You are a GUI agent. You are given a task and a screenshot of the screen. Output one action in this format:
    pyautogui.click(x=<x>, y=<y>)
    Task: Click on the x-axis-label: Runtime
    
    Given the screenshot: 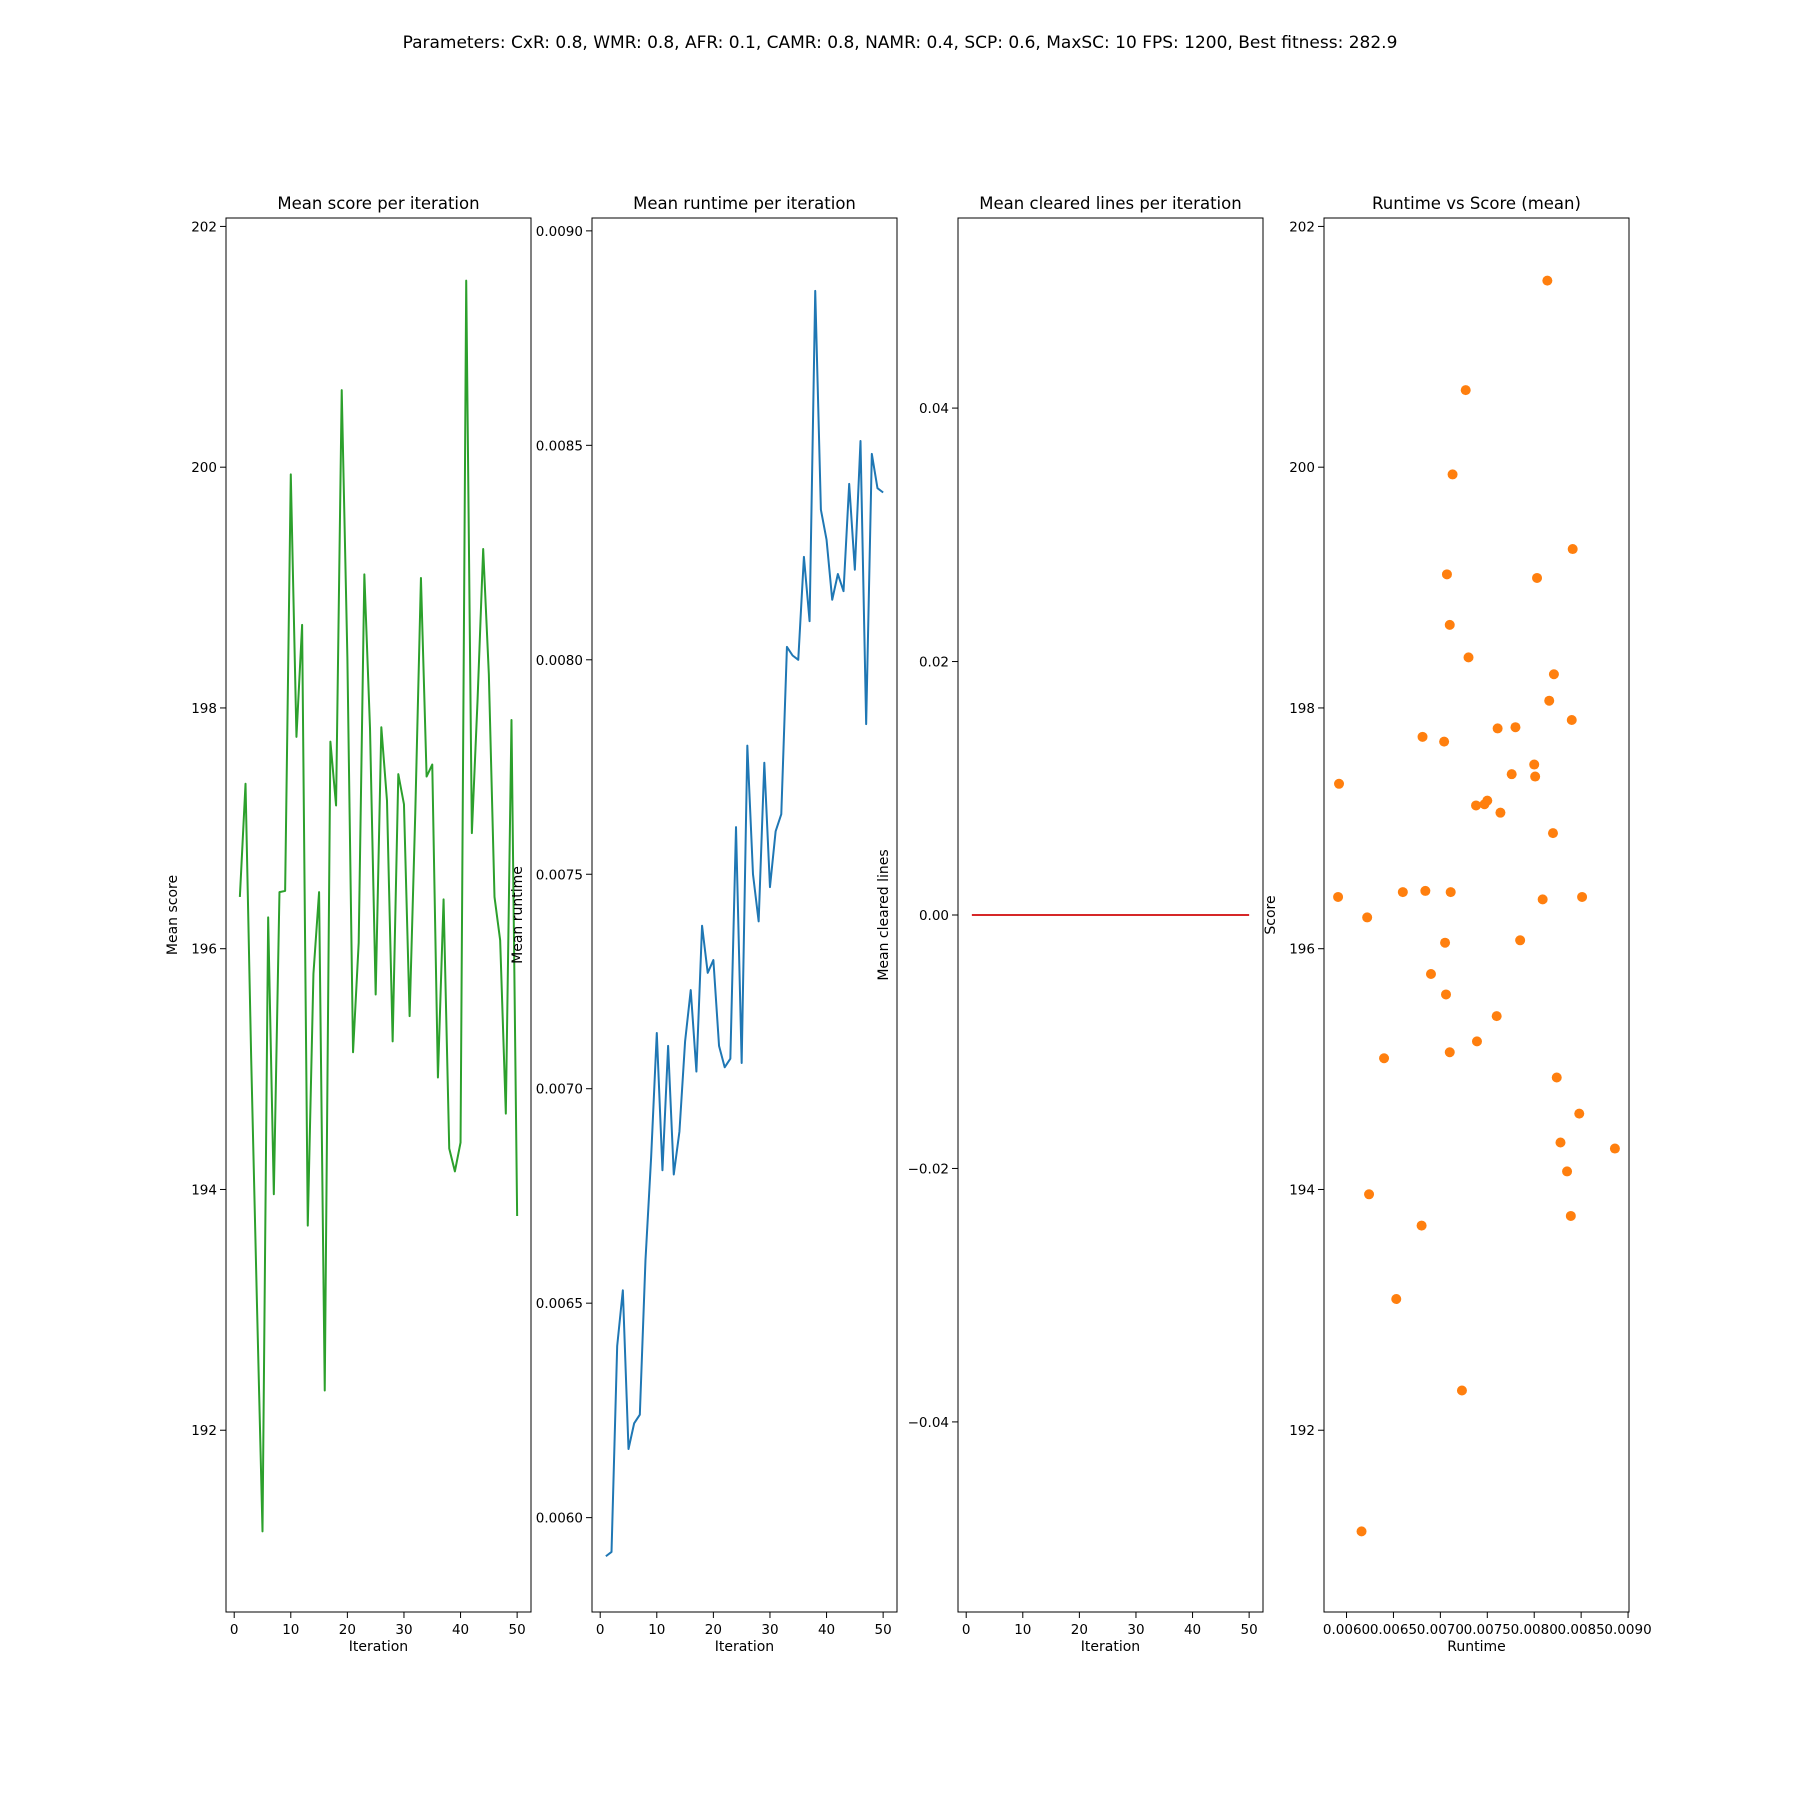 What is the action you would take?
    pyautogui.click(x=1476, y=1647)
    